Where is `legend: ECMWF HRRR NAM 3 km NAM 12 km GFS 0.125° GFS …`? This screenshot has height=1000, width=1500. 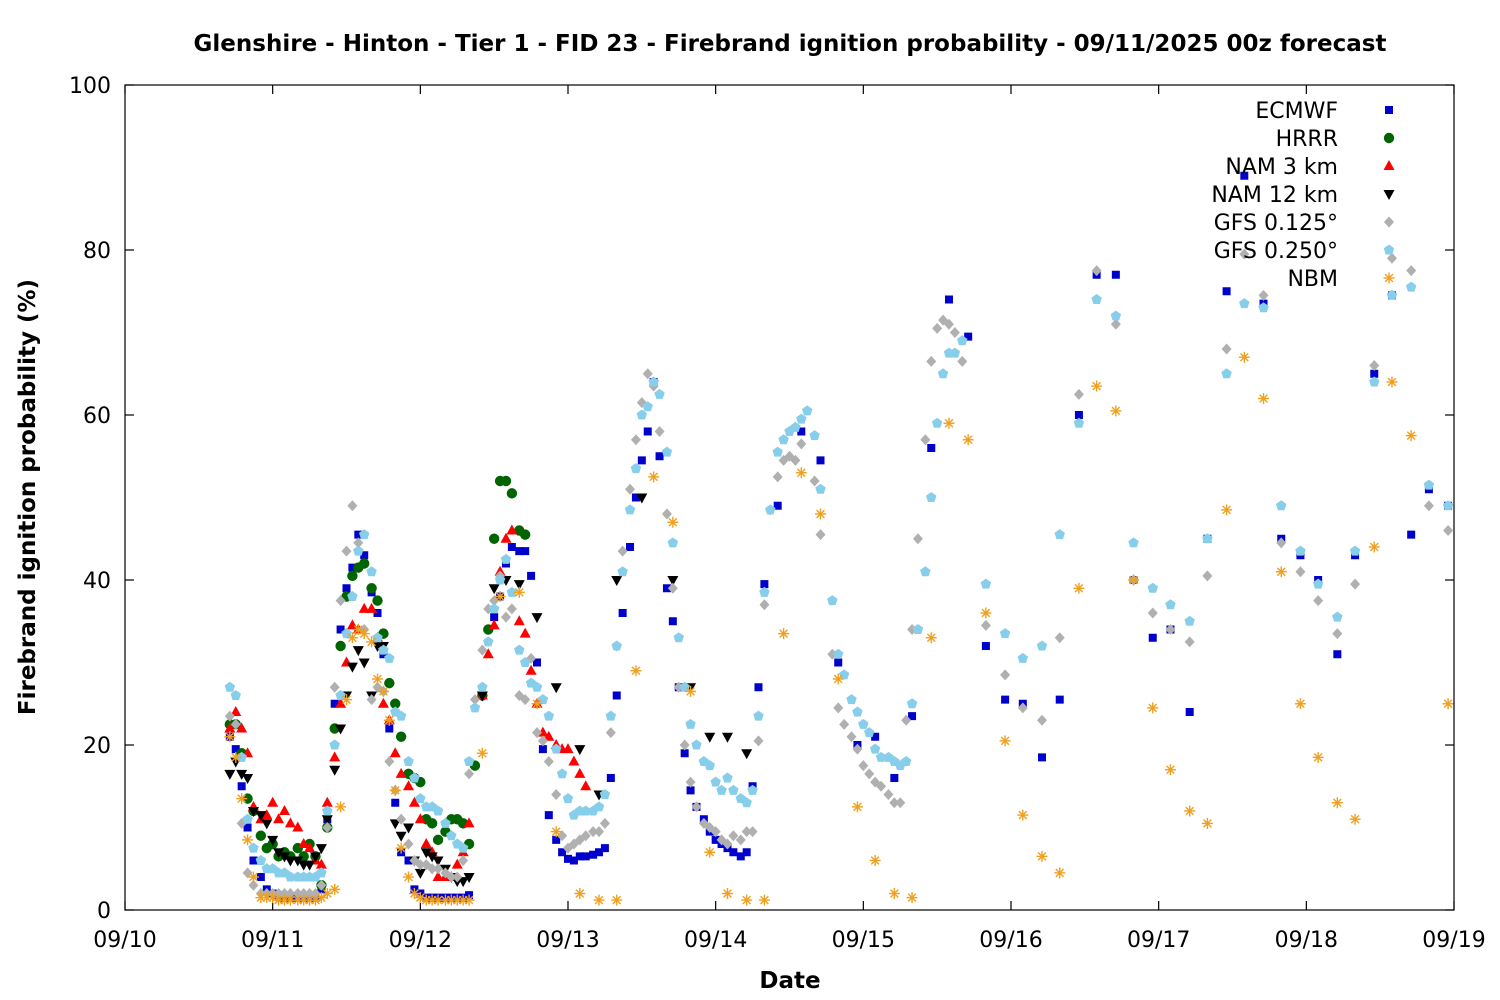 legend: ECMWF HRRR NAM 3 km NAM 12 km GFS 0.125° GFS … is located at coordinates (1303, 195).